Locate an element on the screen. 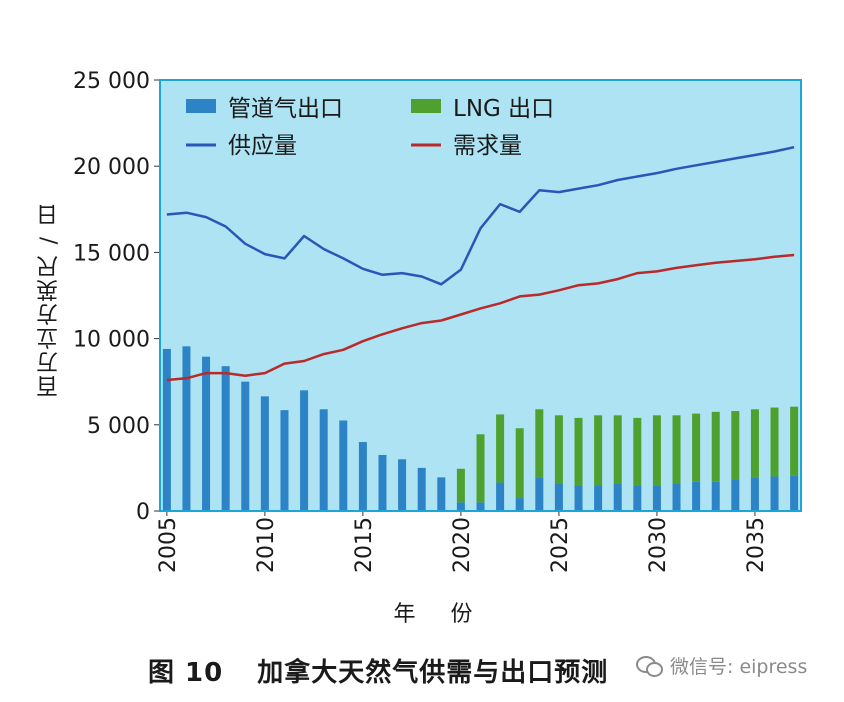 The width and height of the screenshot is (844, 702). legend-lng-swatch is located at coordinates (426, 106).